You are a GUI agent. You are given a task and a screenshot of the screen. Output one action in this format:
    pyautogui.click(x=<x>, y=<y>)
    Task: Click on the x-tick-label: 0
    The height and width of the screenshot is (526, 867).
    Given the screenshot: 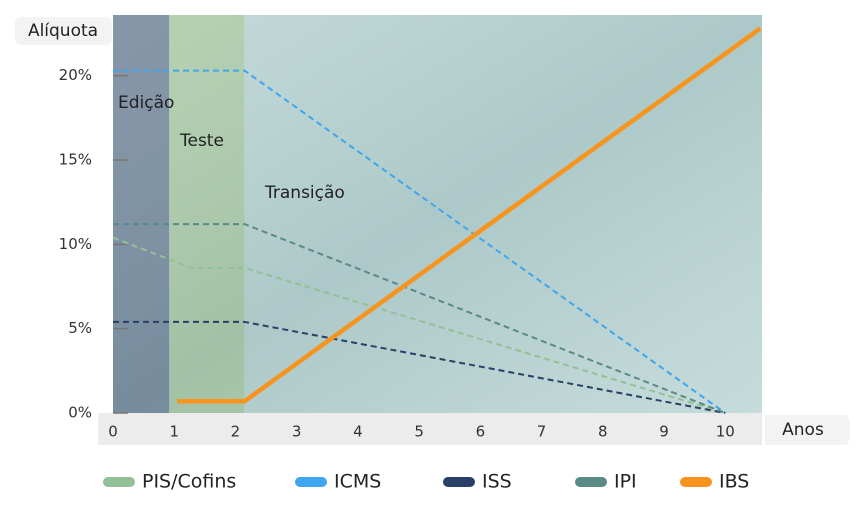 What is the action you would take?
    pyautogui.click(x=113, y=432)
    